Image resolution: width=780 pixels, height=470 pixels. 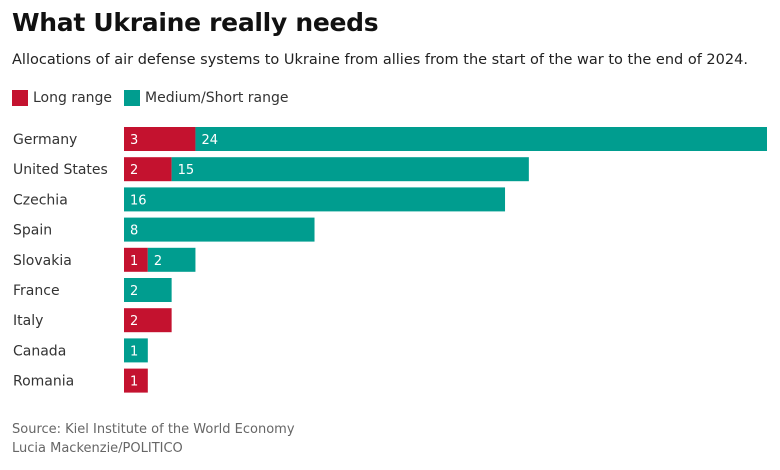 What do you see at coordinates (40, 200) in the screenshot?
I see `category-label-czechia: Czechia` at bounding box center [40, 200].